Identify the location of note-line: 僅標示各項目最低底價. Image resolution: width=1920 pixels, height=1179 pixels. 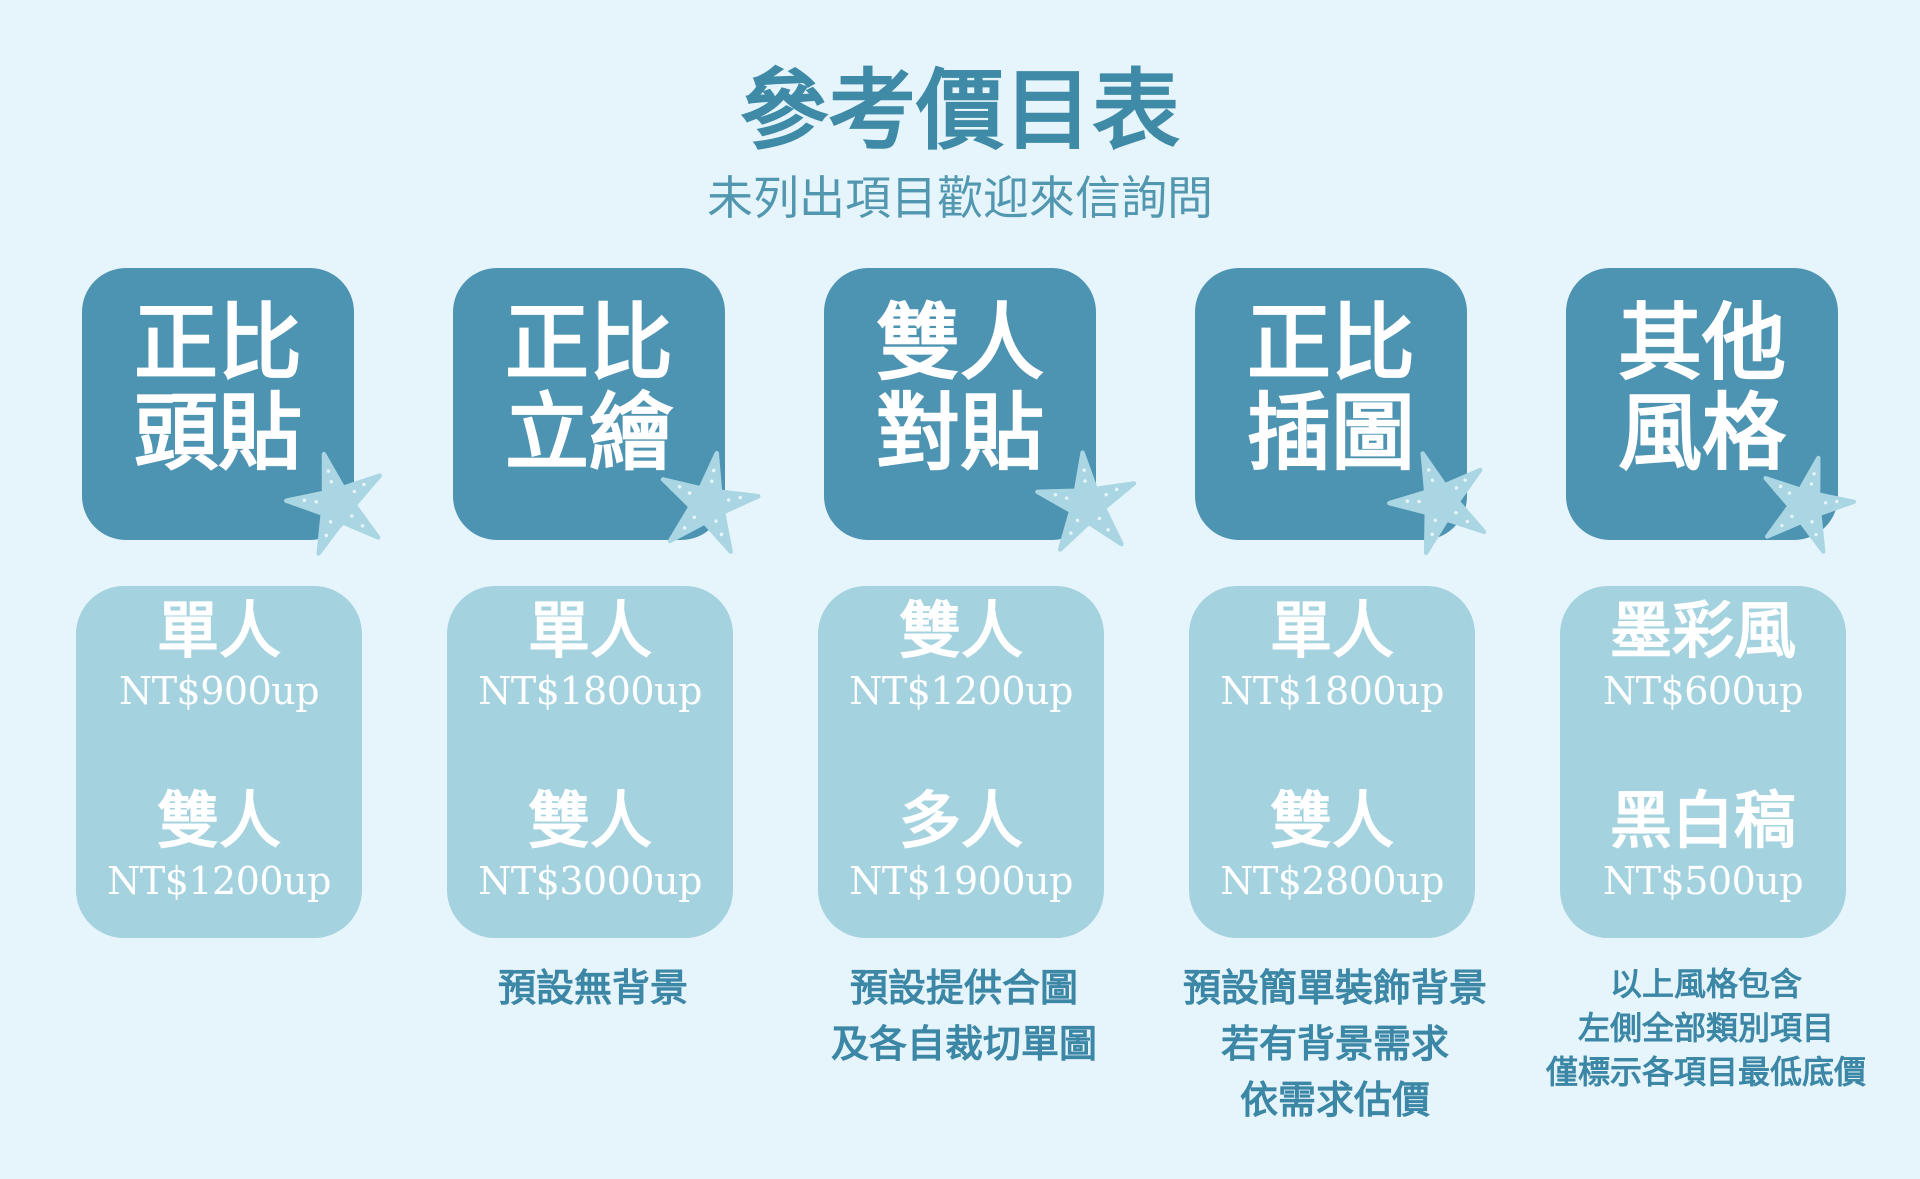
(1705, 1072).